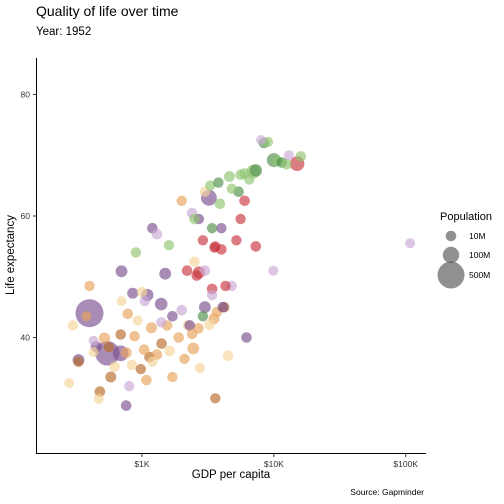  Describe the element at coordinates (26, 94) in the screenshot. I see `y-tick-label: 80` at that location.